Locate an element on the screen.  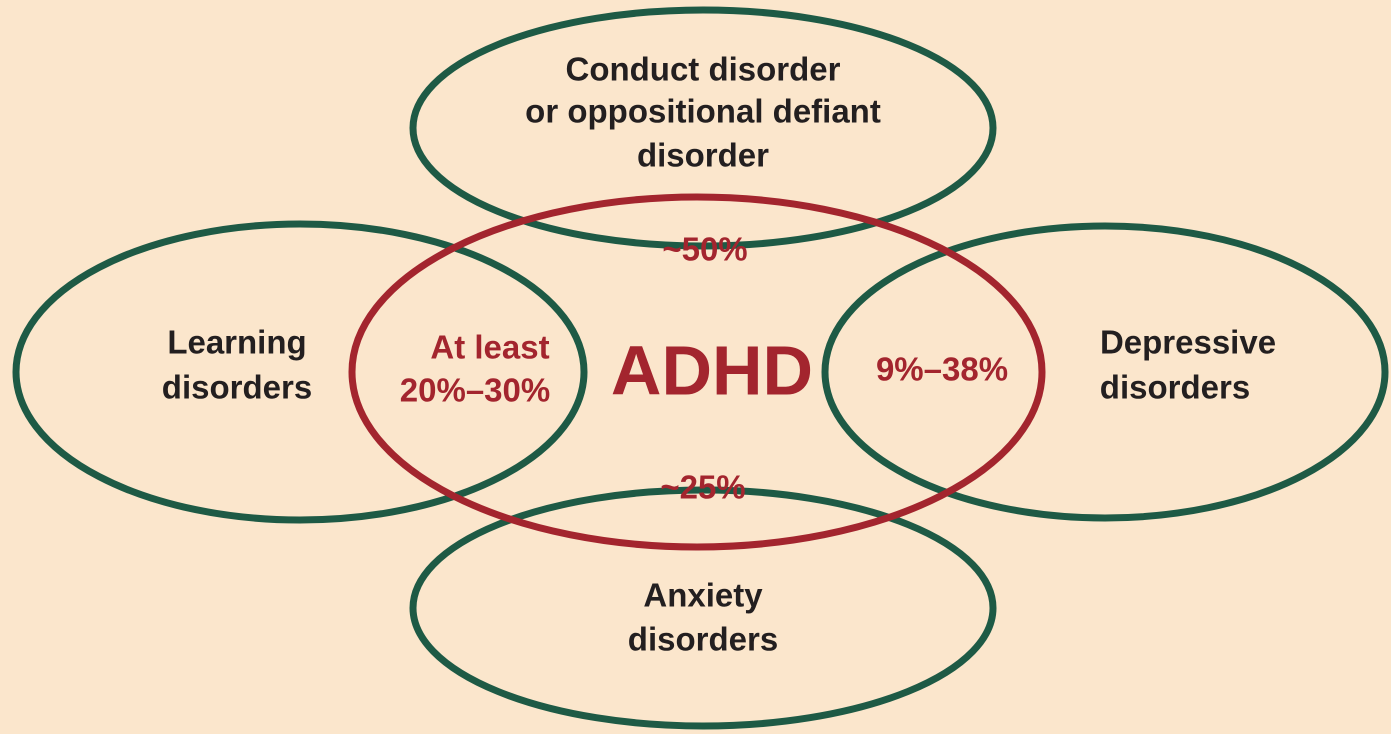
overlap-label: At least is located at coordinates (489, 347).